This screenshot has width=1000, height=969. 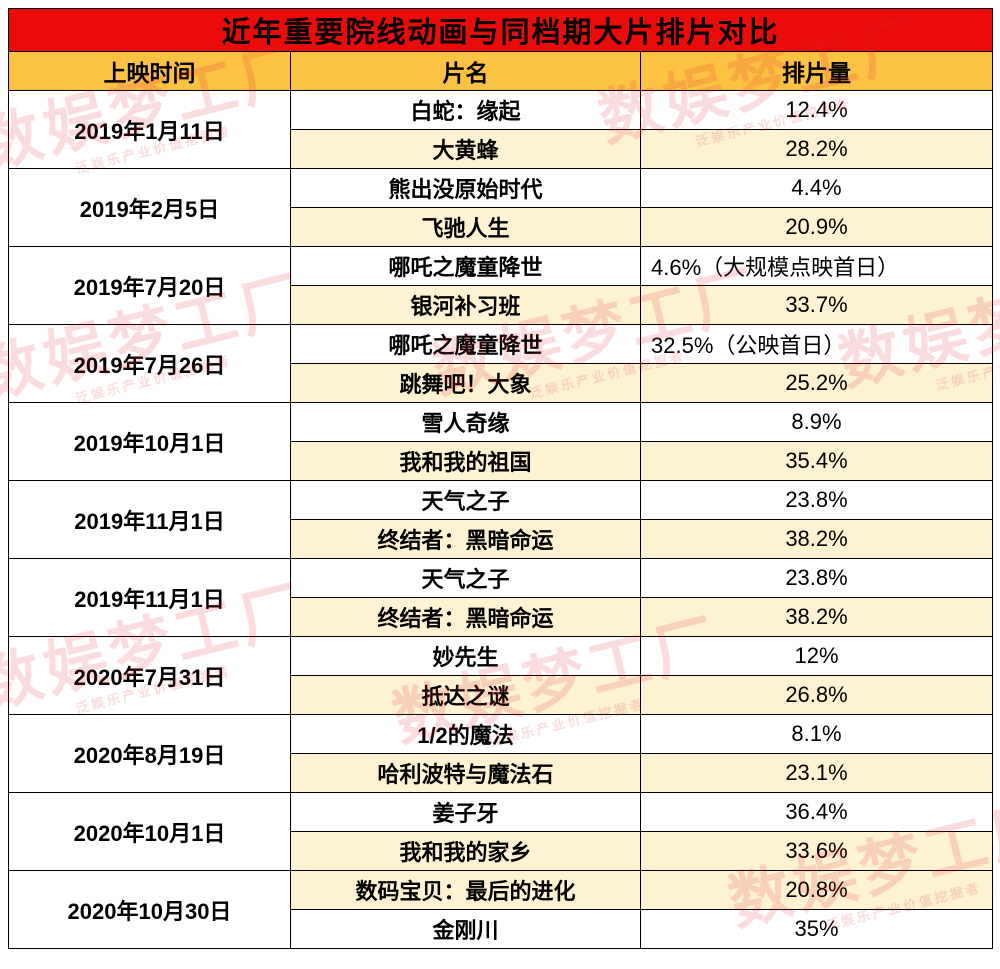 I want to click on table-row: 大黄蜂 28.2%, so click(x=501, y=149).